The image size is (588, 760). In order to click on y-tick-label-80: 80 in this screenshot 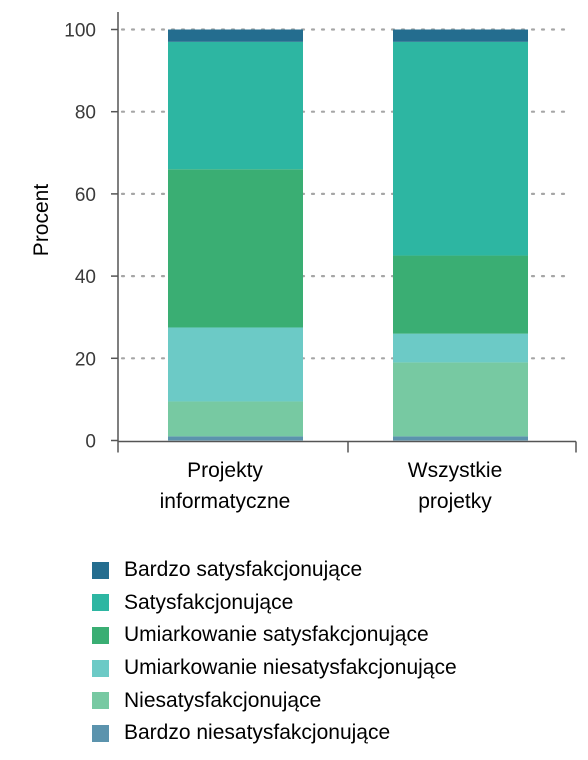, I will do `click(85, 113)`.